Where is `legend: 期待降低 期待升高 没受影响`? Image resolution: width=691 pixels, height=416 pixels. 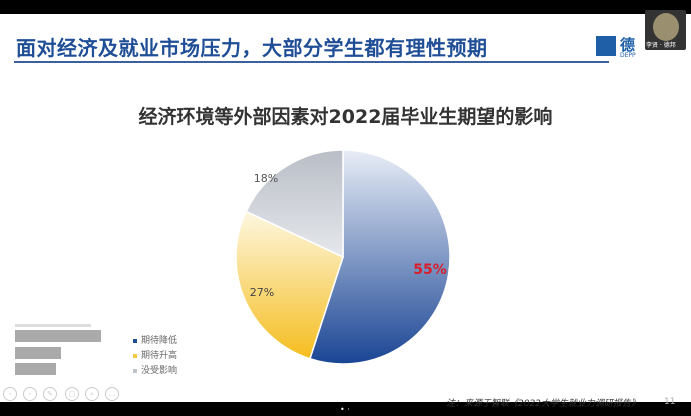 legend: 期待降低 期待升高 没受影响 is located at coordinates (155, 356).